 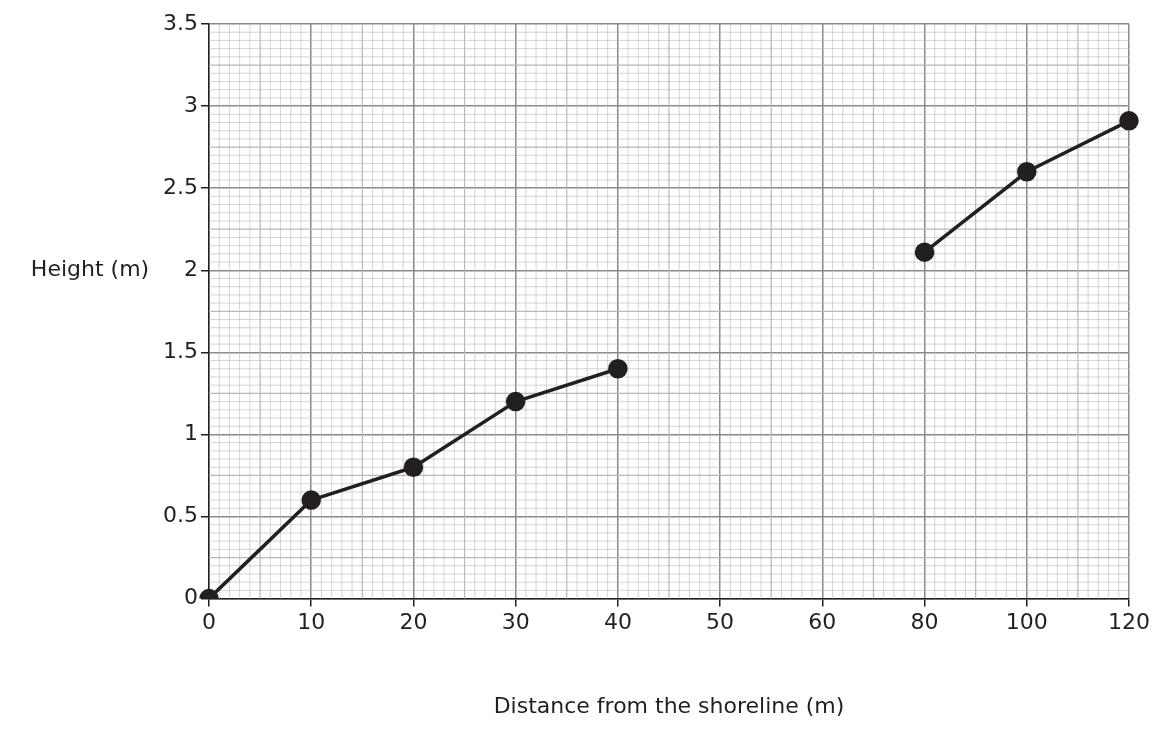 I want to click on x-tick-label: 20, so click(x=413, y=621).